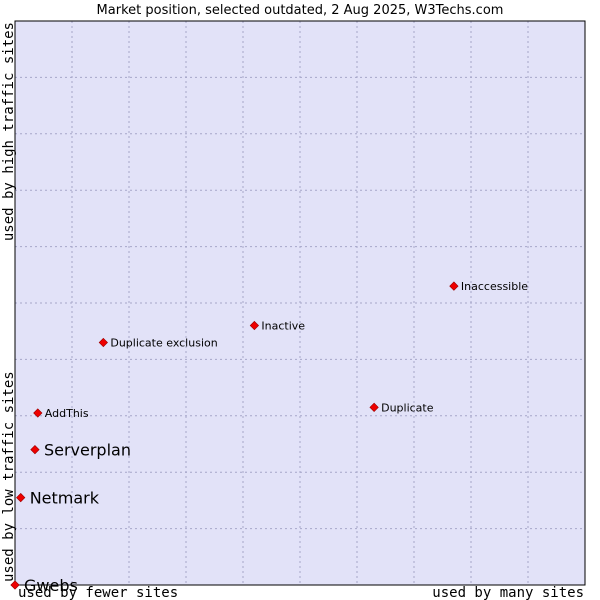 The width and height of the screenshot is (600, 600). What do you see at coordinates (254, 325) in the screenshot?
I see `point-marker-inactive` at bounding box center [254, 325].